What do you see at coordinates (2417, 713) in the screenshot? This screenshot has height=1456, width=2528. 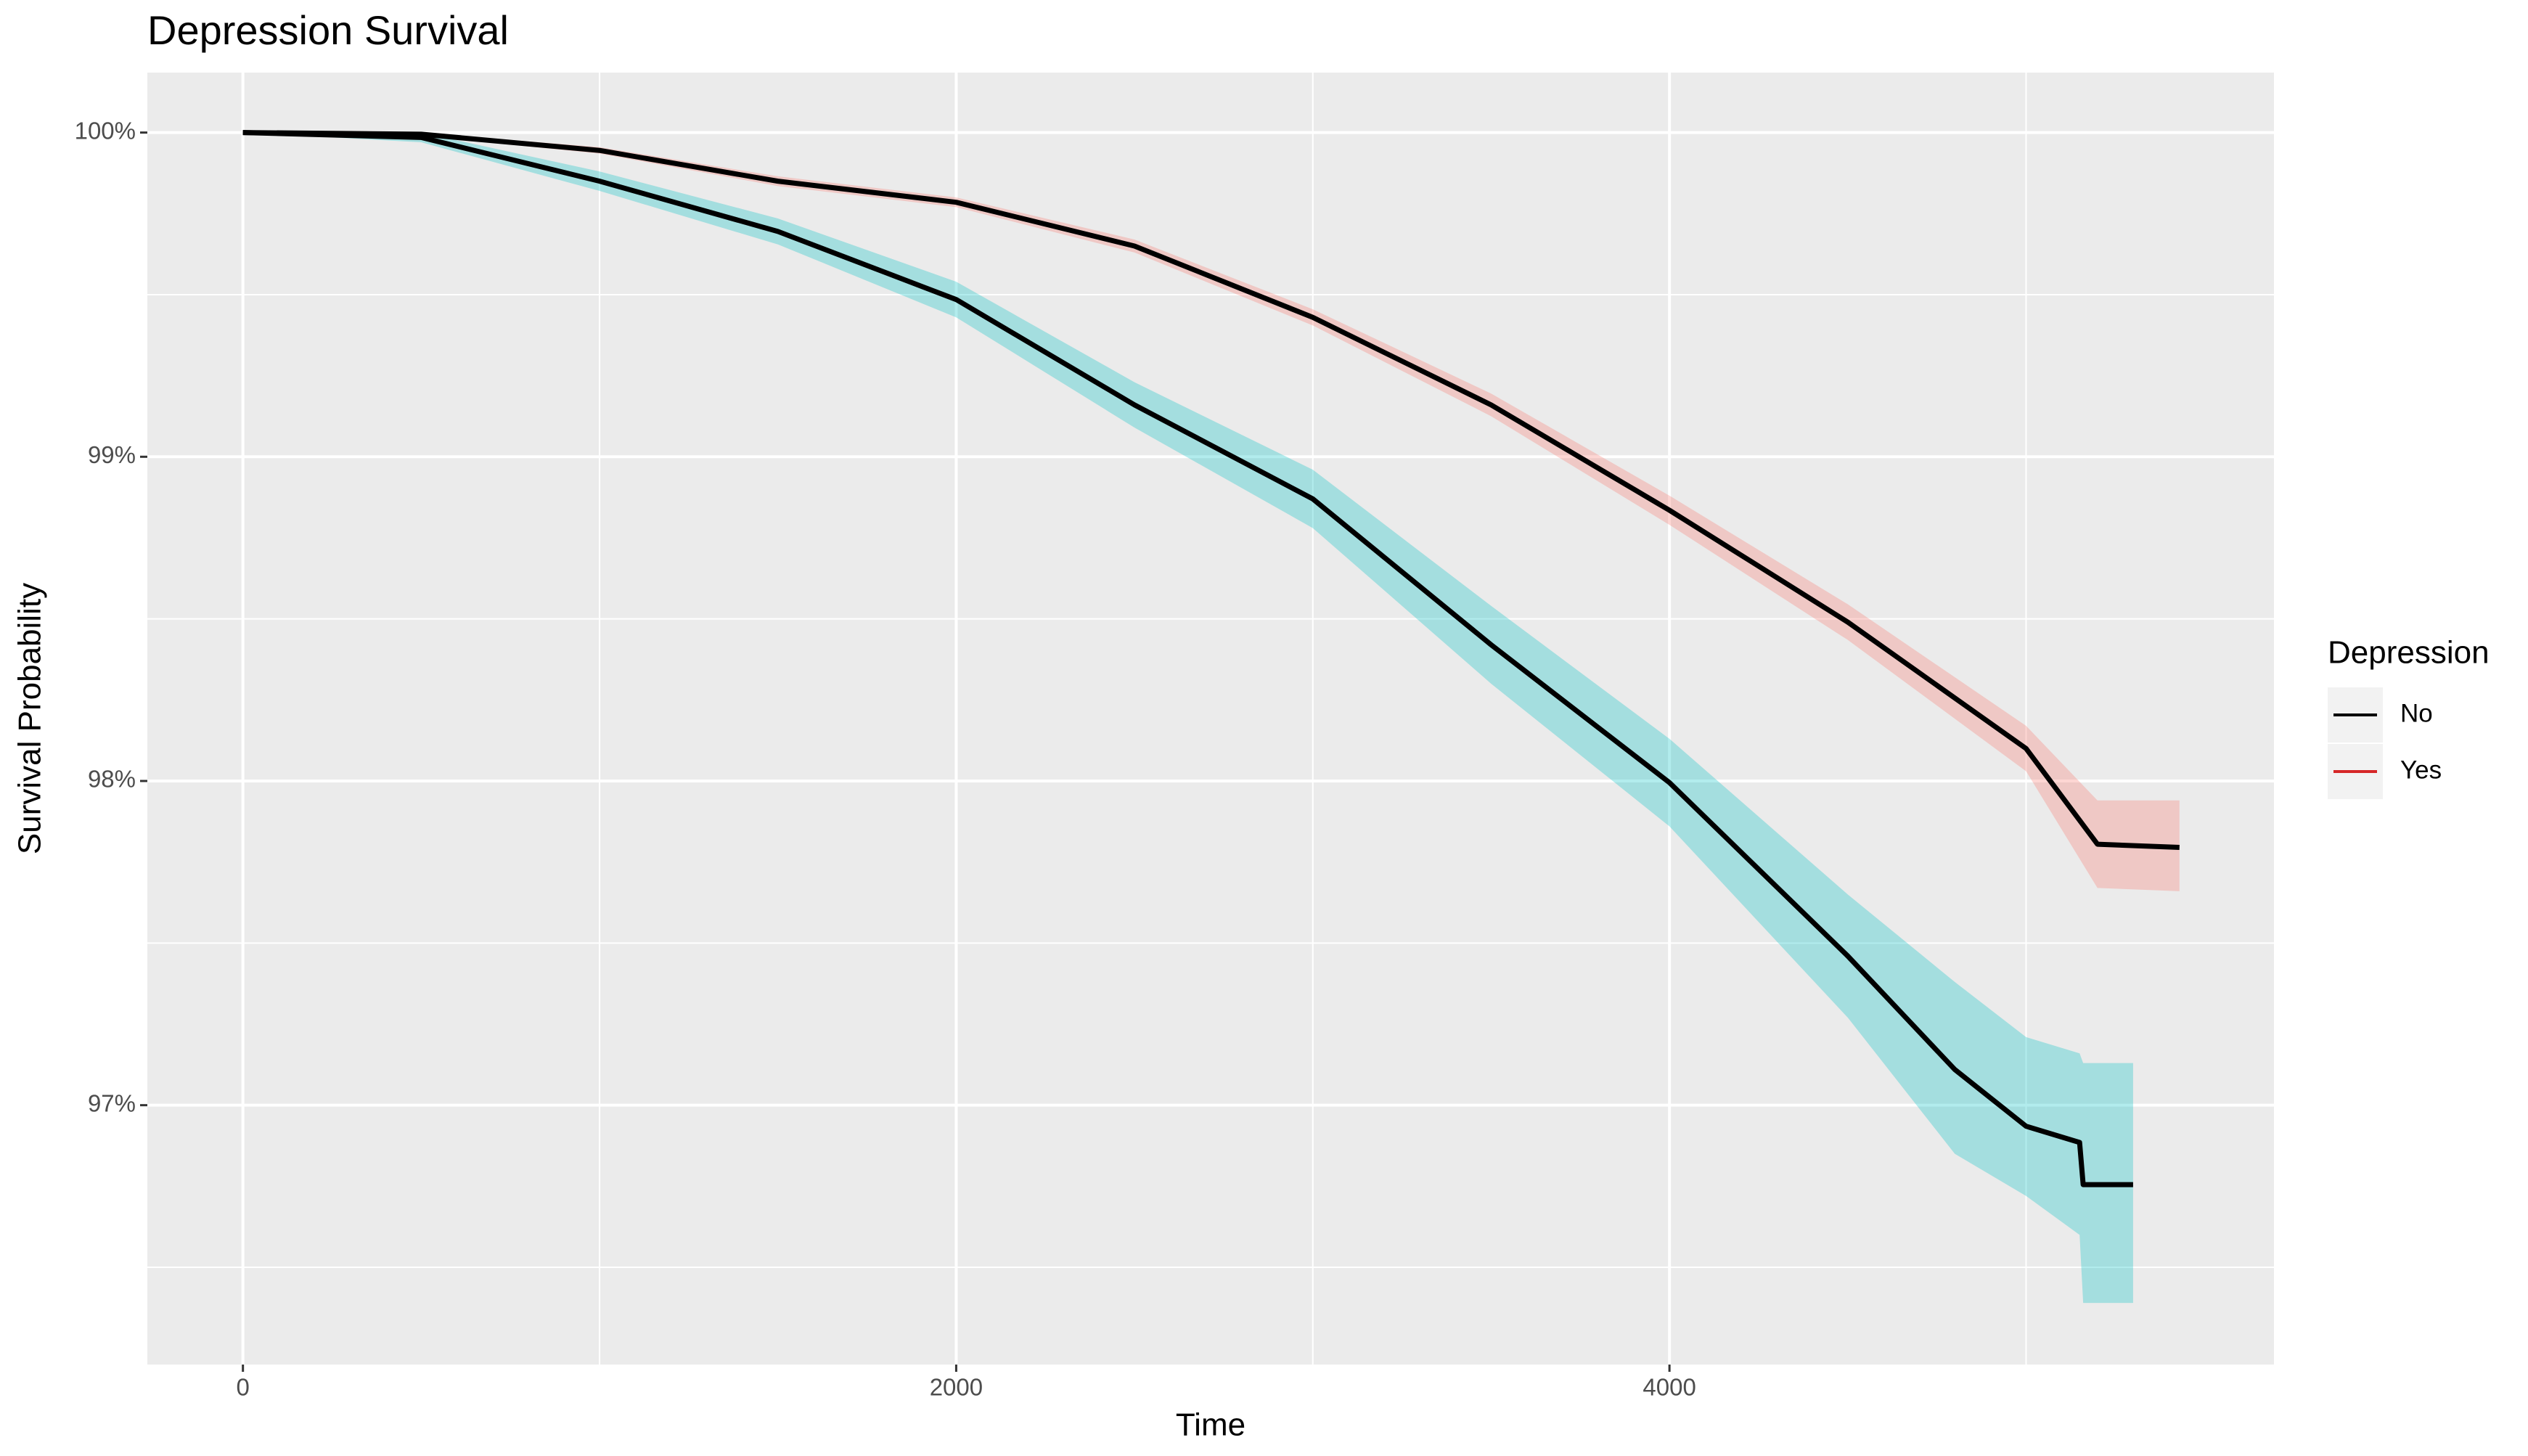 I see `legend-label: No` at bounding box center [2417, 713].